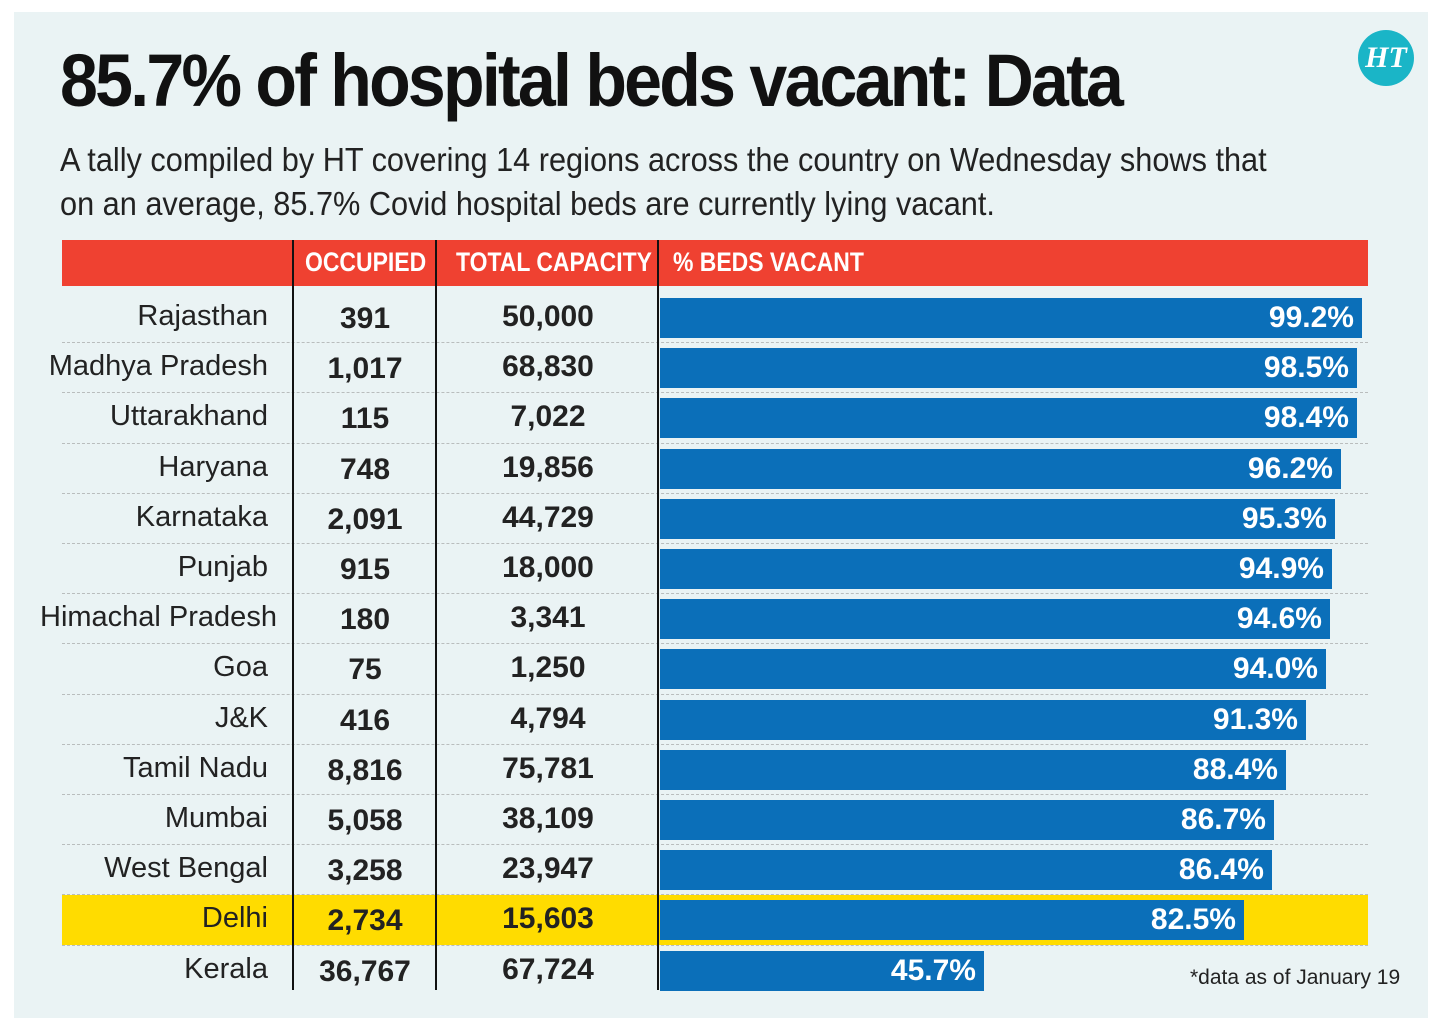 Image resolution: width=1442 pixels, height=1029 pixels. What do you see at coordinates (966, 870) in the screenshot?
I see `vacant-bar: 86.4%` at bounding box center [966, 870].